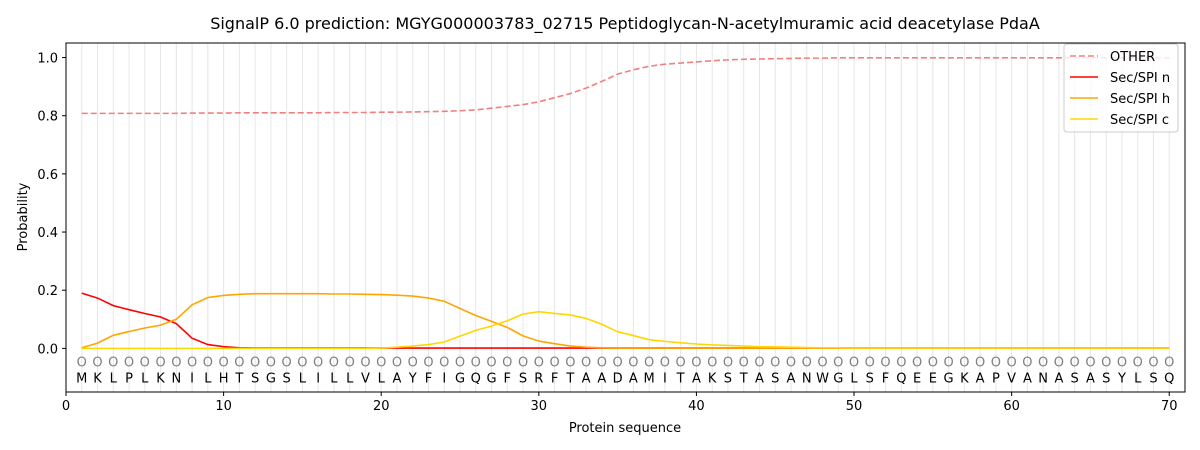 The image size is (1200, 450). I want to click on residue-letter: N, so click(807, 378).